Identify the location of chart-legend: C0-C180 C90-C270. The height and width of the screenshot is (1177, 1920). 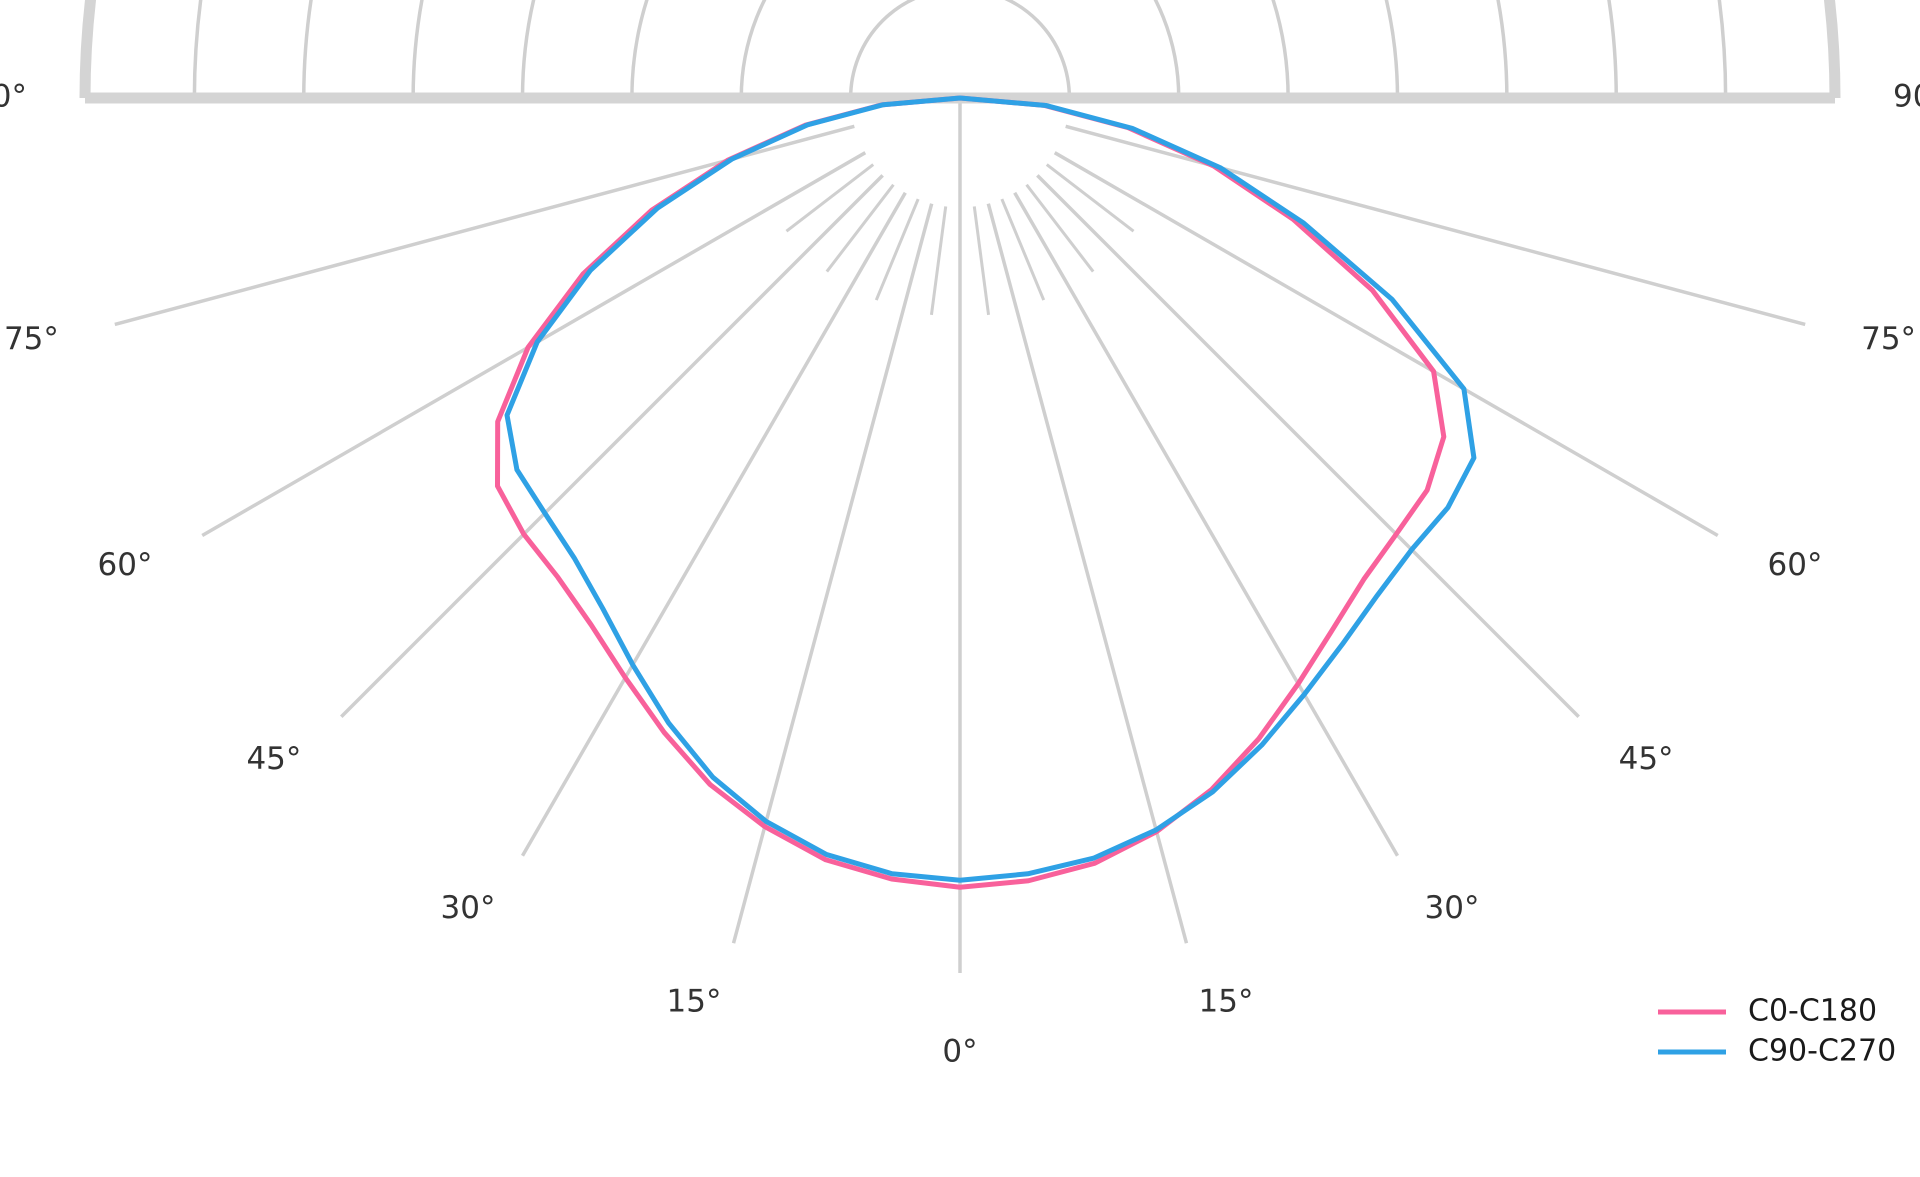
(1777, 1031).